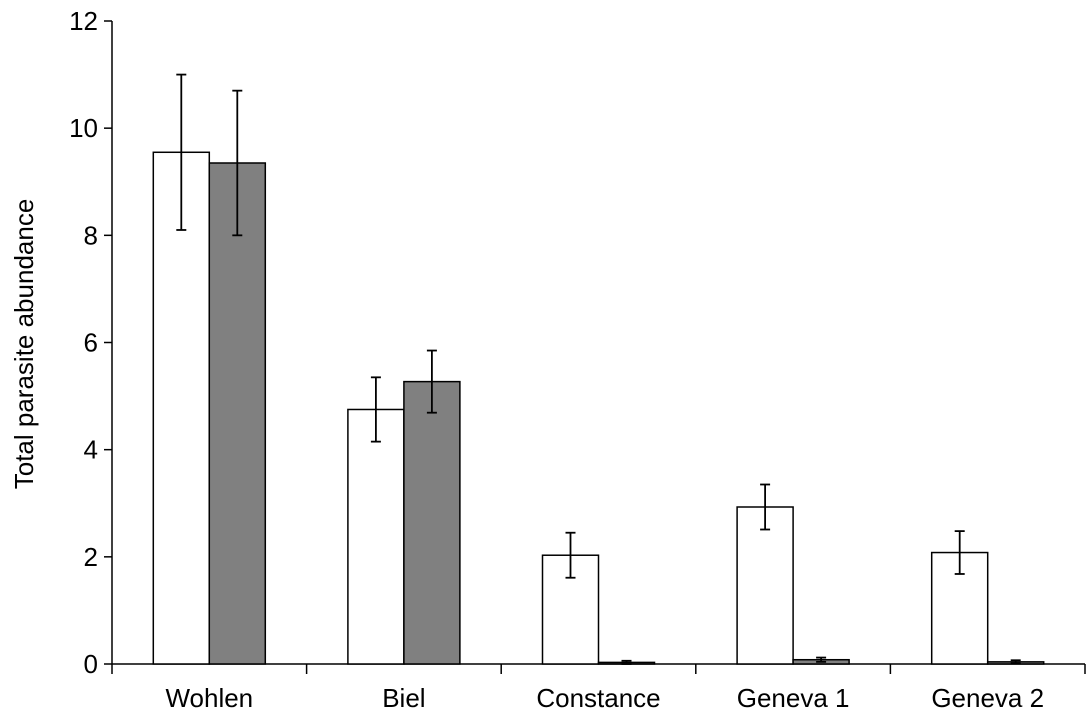  What do you see at coordinates (987, 698) in the screenshot?
I see `x-tick-label: Geneva 2` at bounding box center [987, 698].